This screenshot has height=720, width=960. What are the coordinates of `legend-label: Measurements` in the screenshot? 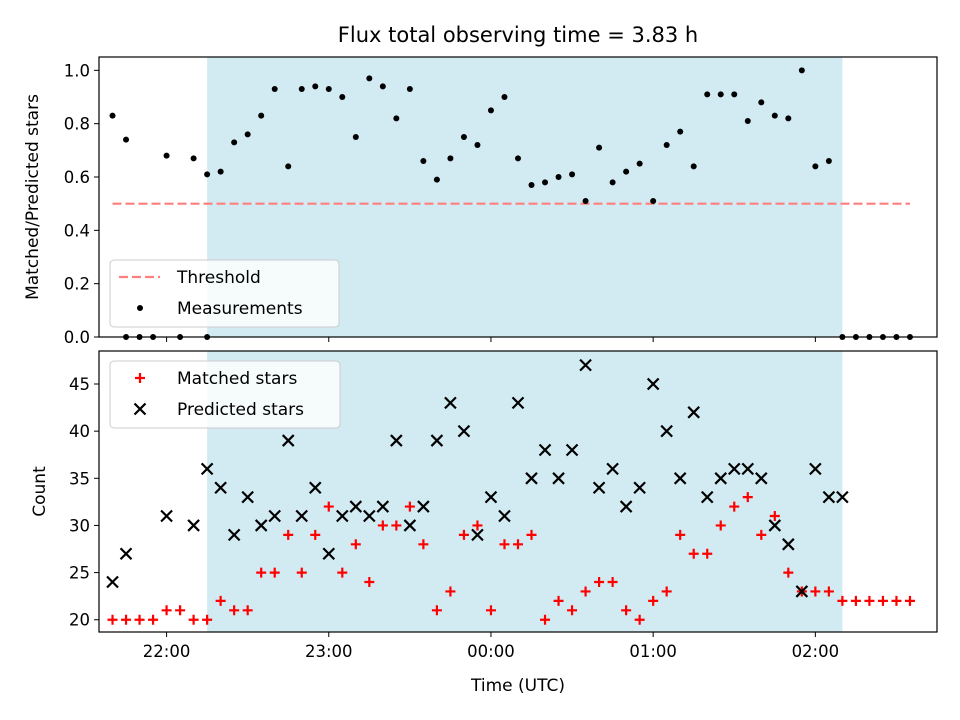 It's located at (240, 309).